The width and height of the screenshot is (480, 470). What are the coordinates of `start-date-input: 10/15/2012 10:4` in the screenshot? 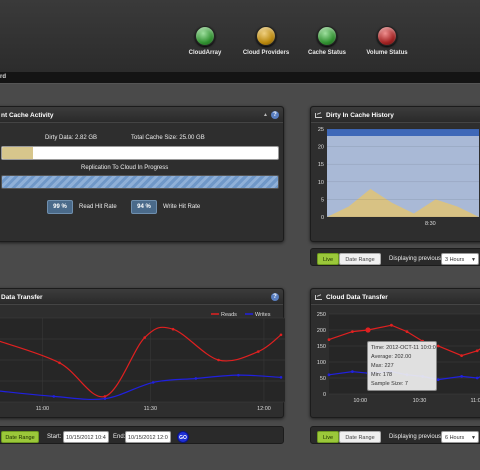 It's located at (86, 437).